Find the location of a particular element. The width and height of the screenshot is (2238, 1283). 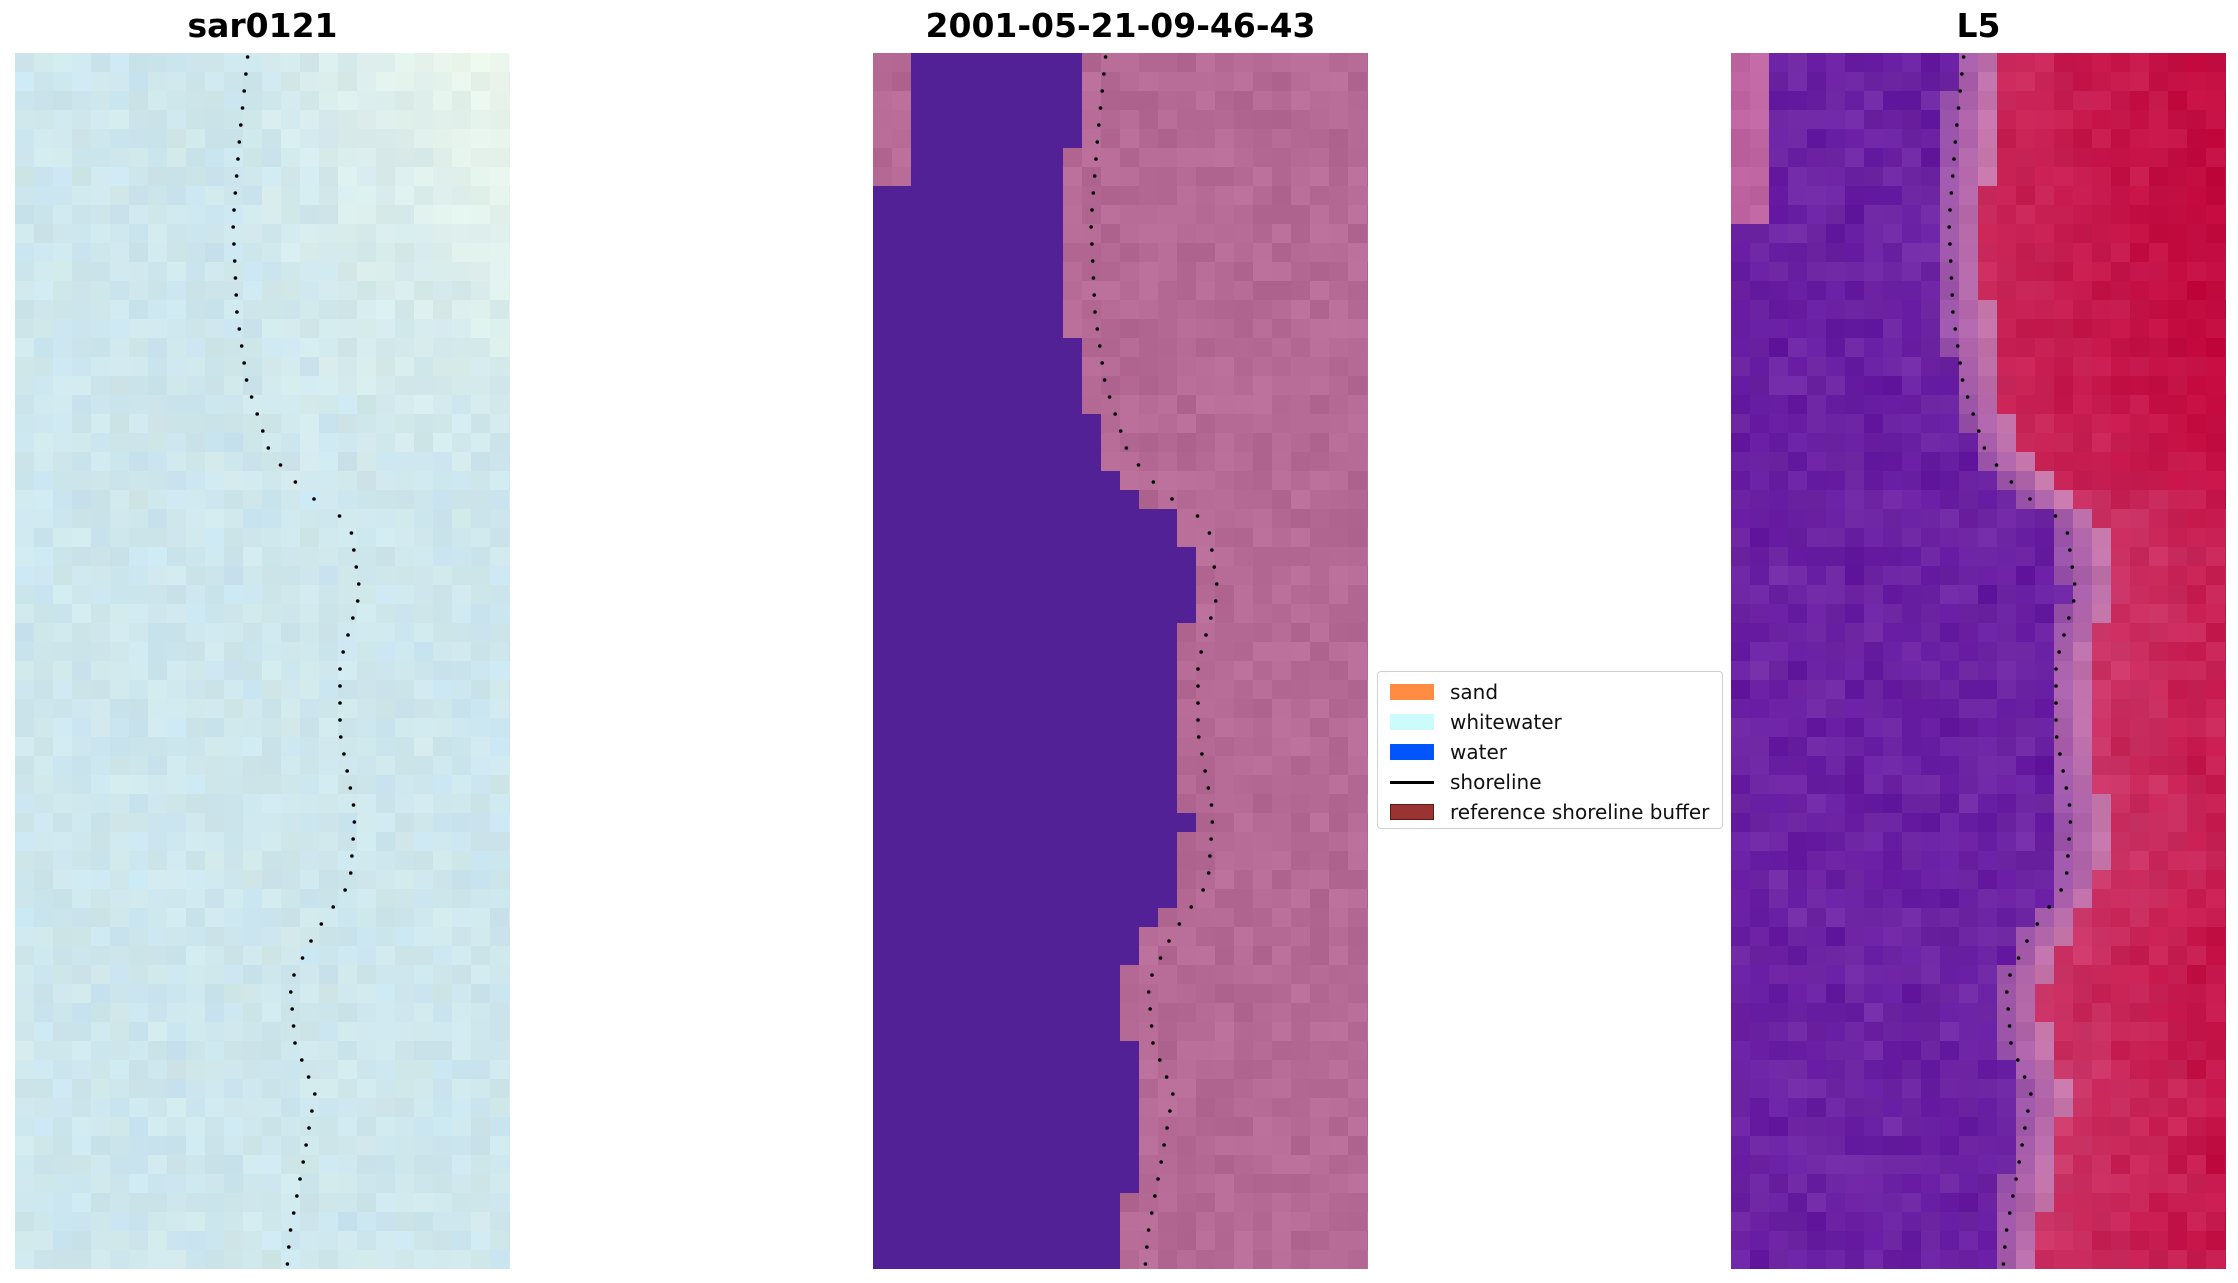

legend-label-water: water is located at coordinates (1478, 752).